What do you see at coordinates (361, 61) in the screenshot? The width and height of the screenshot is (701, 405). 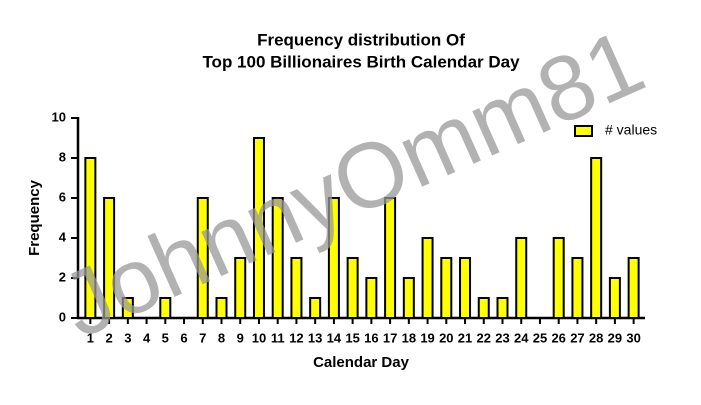 I see `chart-subtitle: Top 100 Billionaires Birth Calendar Day` at bounding box center [361, 61].